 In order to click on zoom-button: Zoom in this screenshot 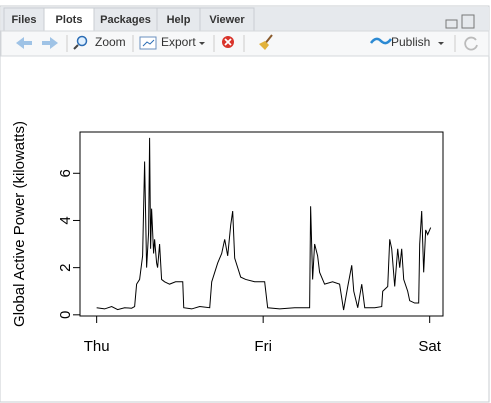, I will do `click(99, 42)`.